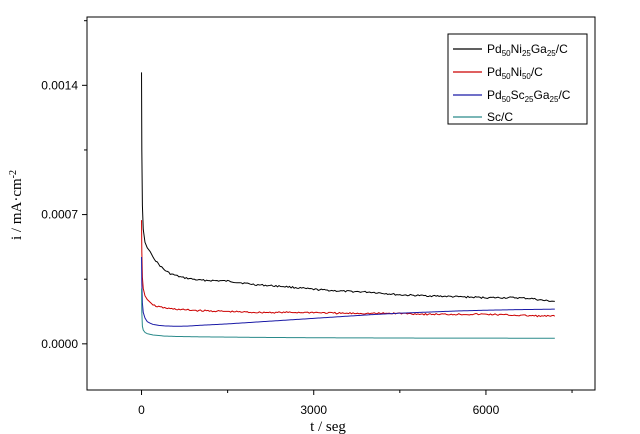 This screenshot has height=434, width=640. I want to click on legend-label: Sc/C, so click(500, 117).